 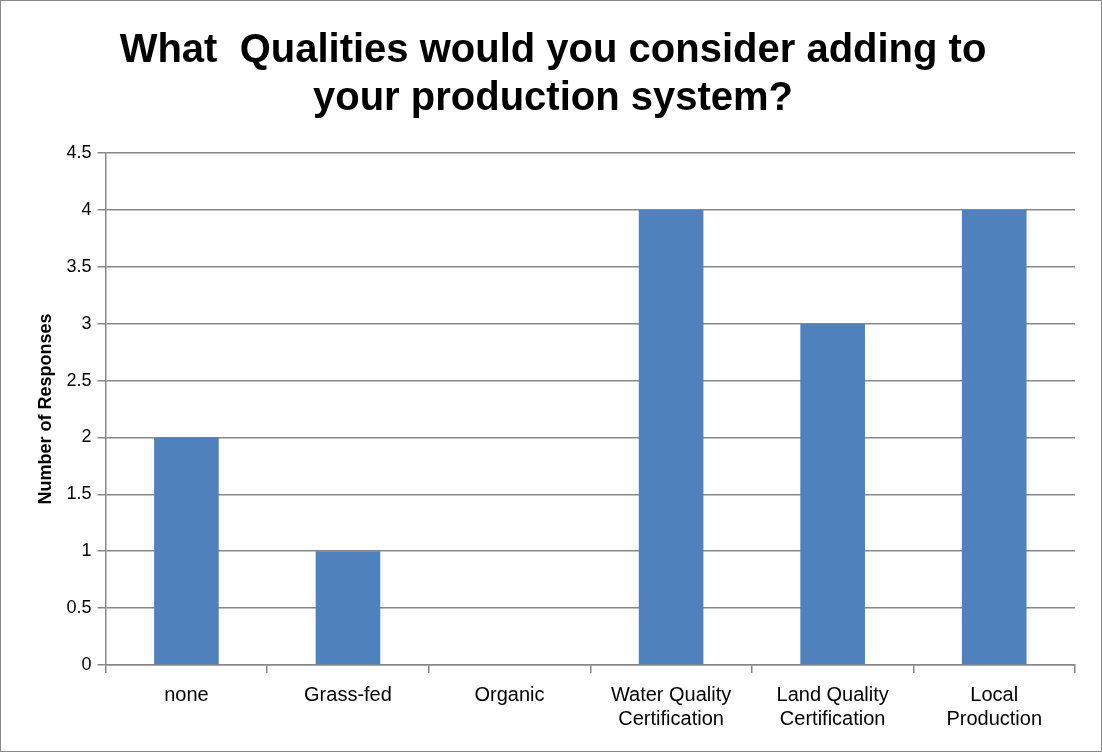 What do you see at coordinates (44, 409) in the screenshot?
I see `y-axis-title: Number of Responses` at bounding box center [44, 409].